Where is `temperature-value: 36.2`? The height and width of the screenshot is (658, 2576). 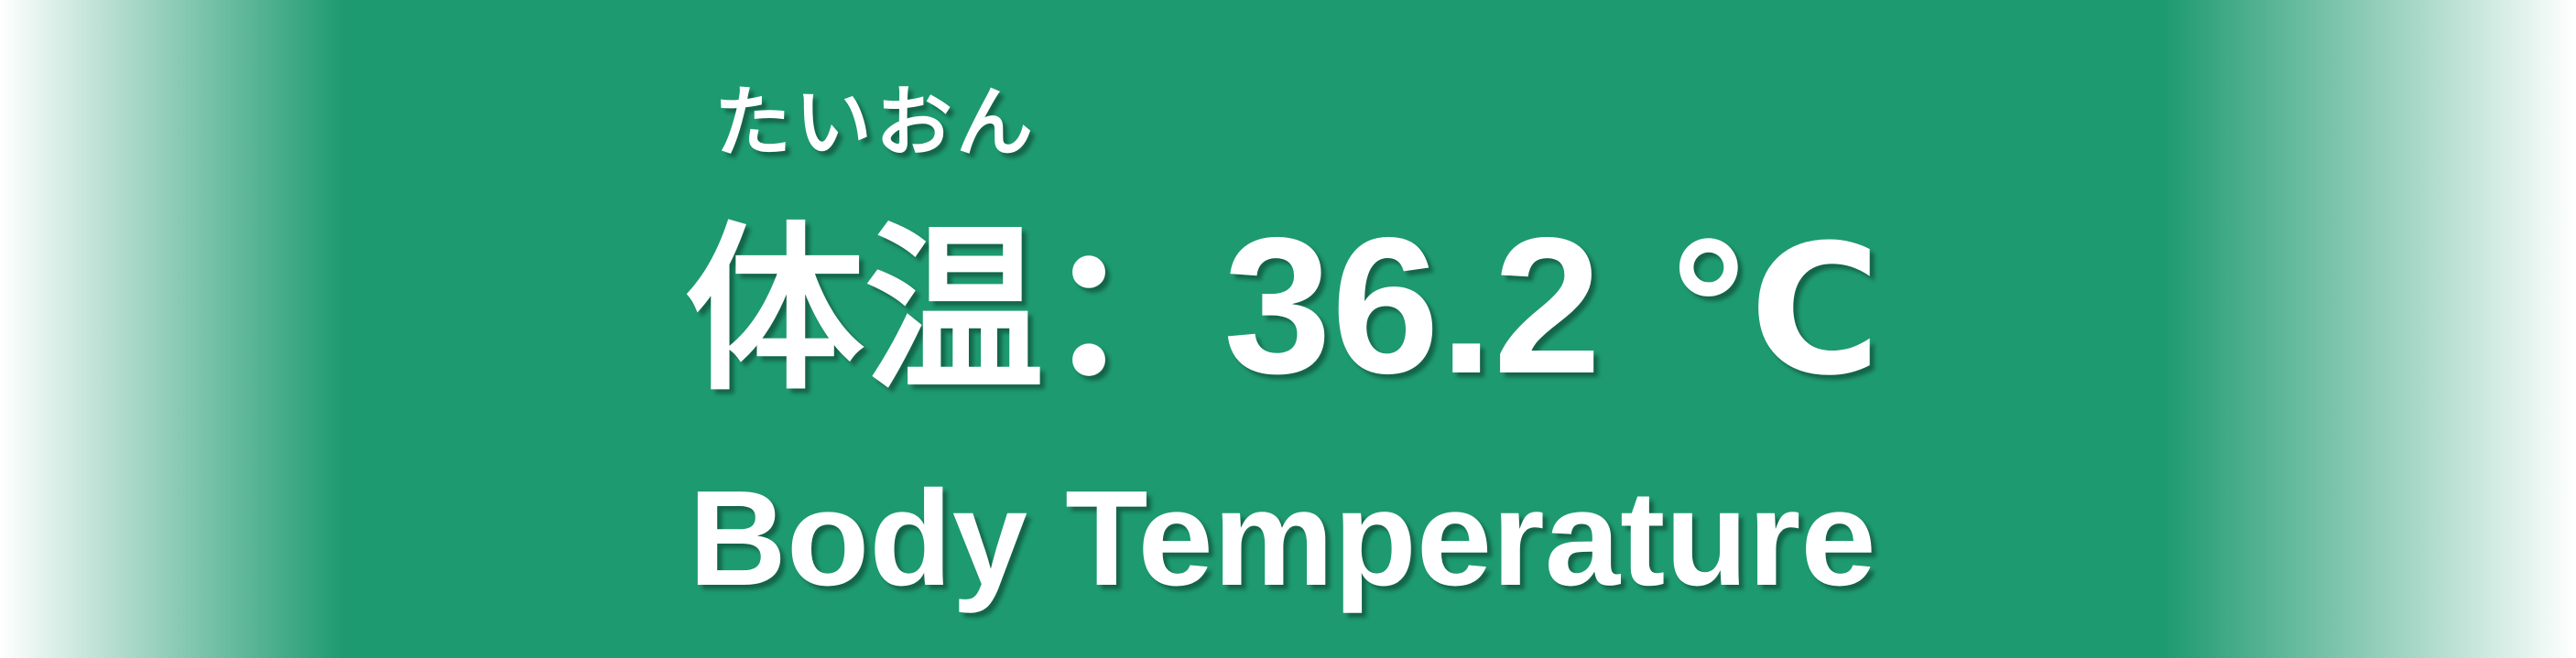
temperature-value: 36.2 is located at coordinates (1412, 306).